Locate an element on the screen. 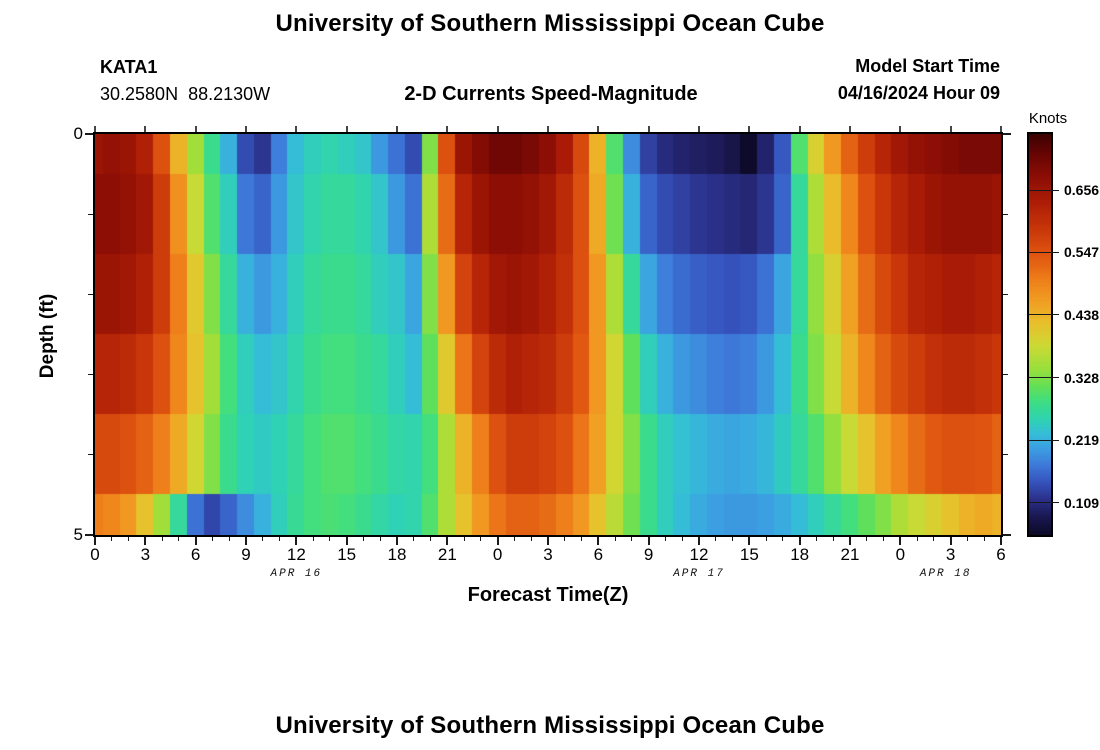 The image size is (1100, 750). station-id: KATA1 is located at coordinates (129, 67).